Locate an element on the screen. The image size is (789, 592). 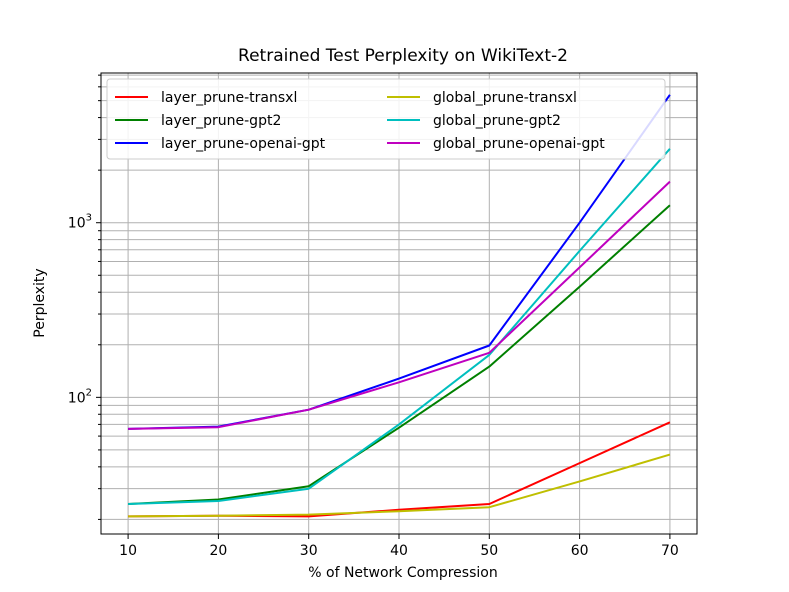
x-tick-label: 40 is located at coordinates (399, 551).